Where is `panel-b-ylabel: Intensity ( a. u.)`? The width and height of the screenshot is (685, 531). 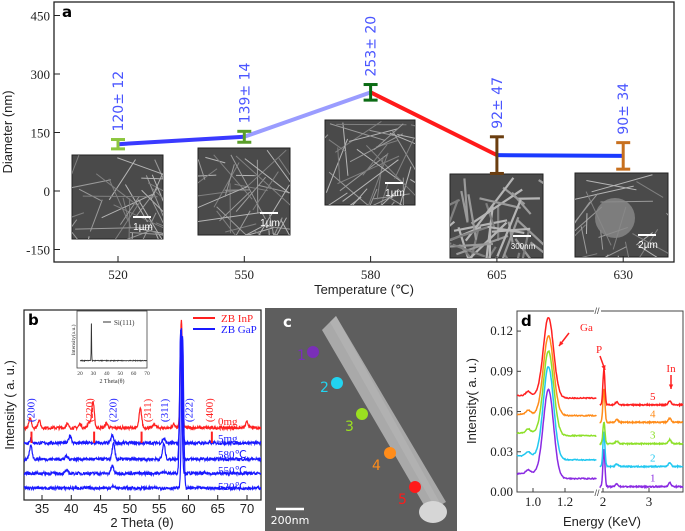
panel-b-ylabel: Intensity ( a. u.) is located at coordinates (9, 405).